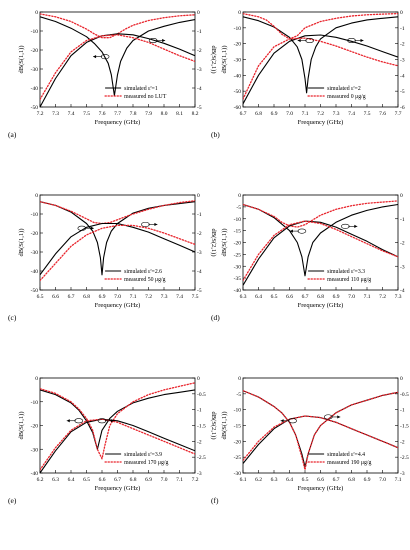 The image size is (410, 550). What do you see at coordinates (12, 134) in the screenshot?
I see `panel-label: (a)` at bounding box center [12, 134].